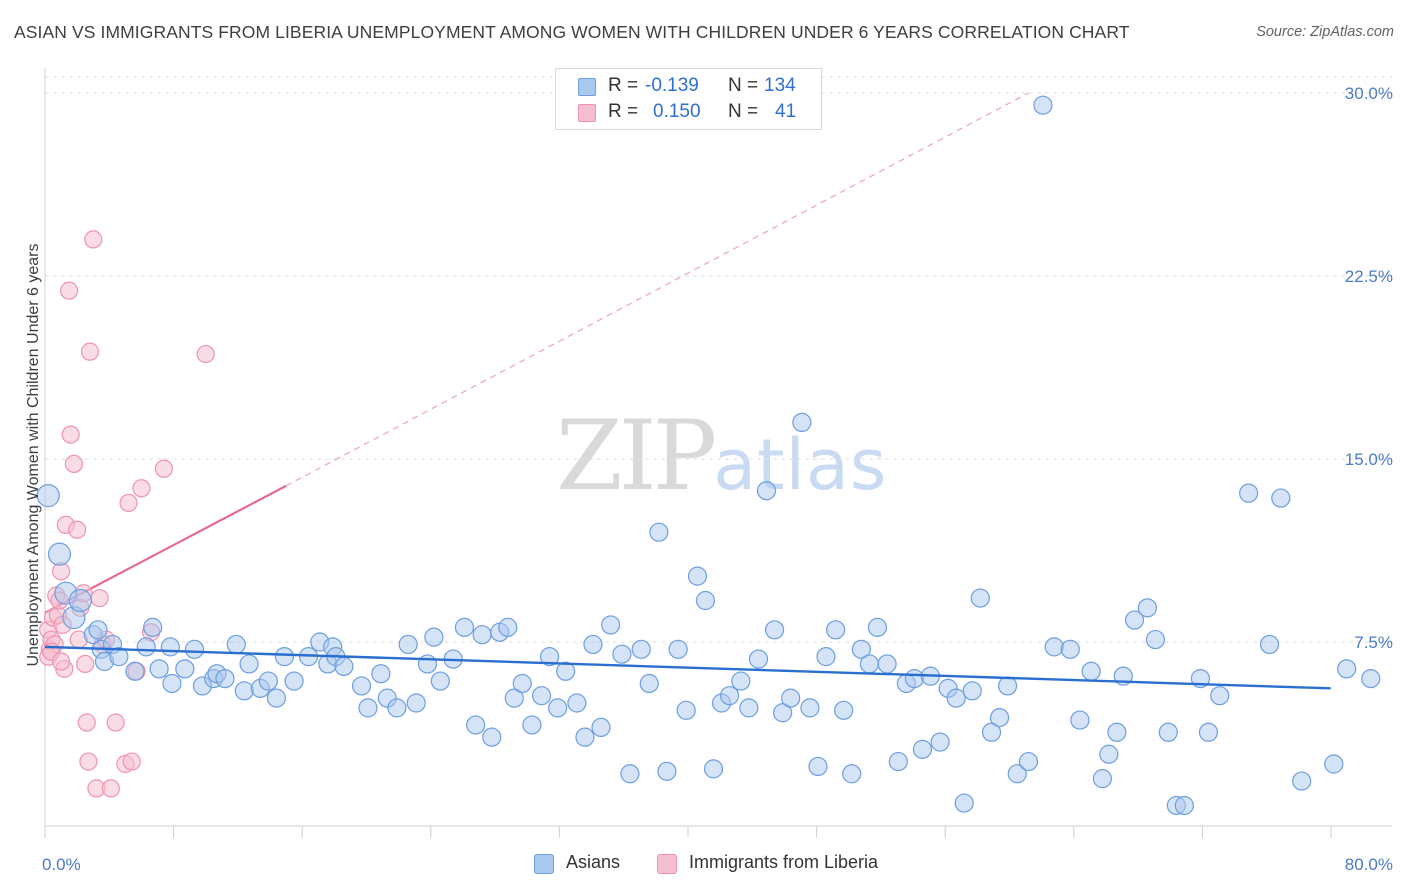  What do you see at coordinates (587, 87) in the screenshot?
I see `asians-swatch` at bounding box center [587, 87].